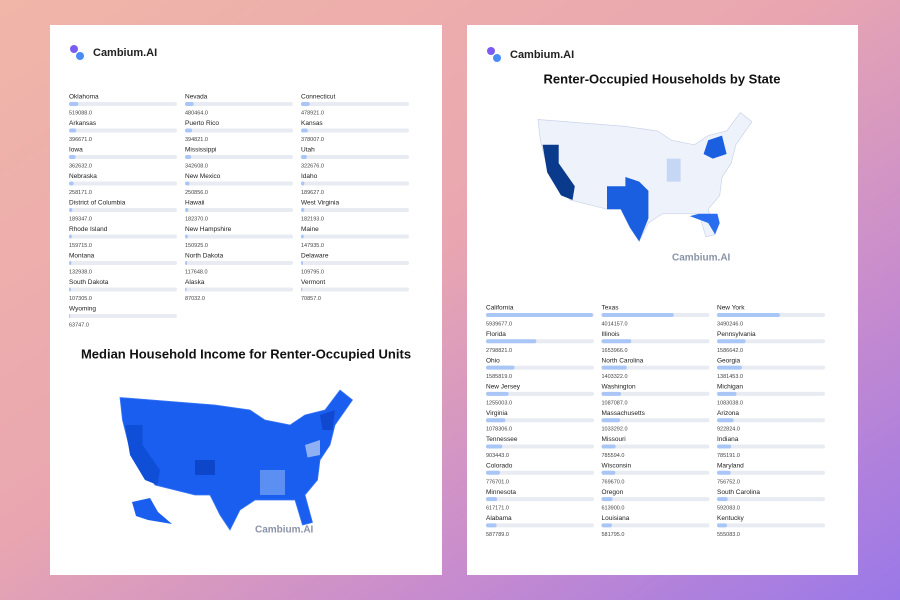  What do you see at coordinates (614, 439) in the screenshot?
I see `bar-label: Missouri` at bounding box center [614, 439].